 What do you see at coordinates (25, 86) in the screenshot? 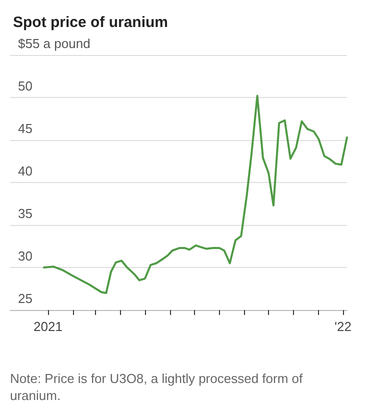
I see `y-tick-label: 50` at bounding box center [25, 86].